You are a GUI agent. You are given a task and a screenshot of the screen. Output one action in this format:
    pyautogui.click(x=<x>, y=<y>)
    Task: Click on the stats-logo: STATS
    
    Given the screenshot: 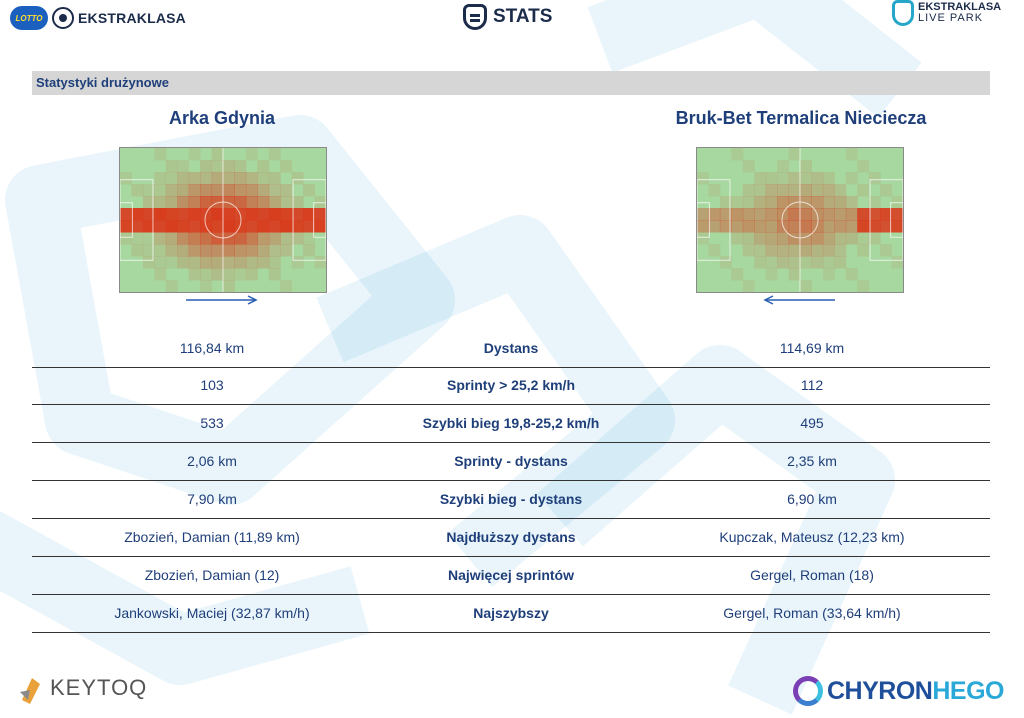 What is the action you would take?
    pyautogui.click(x=507, y=17)
    